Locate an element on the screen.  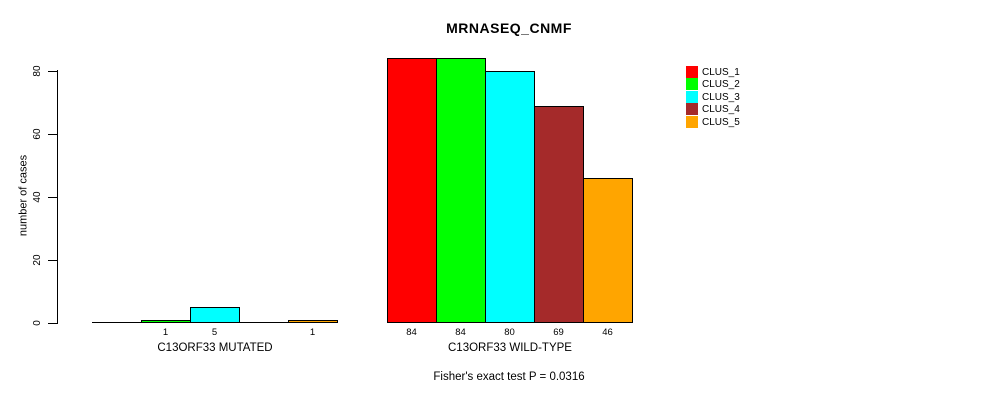
y-axis-label-text: number of cases is located at coordinates (23, 195).